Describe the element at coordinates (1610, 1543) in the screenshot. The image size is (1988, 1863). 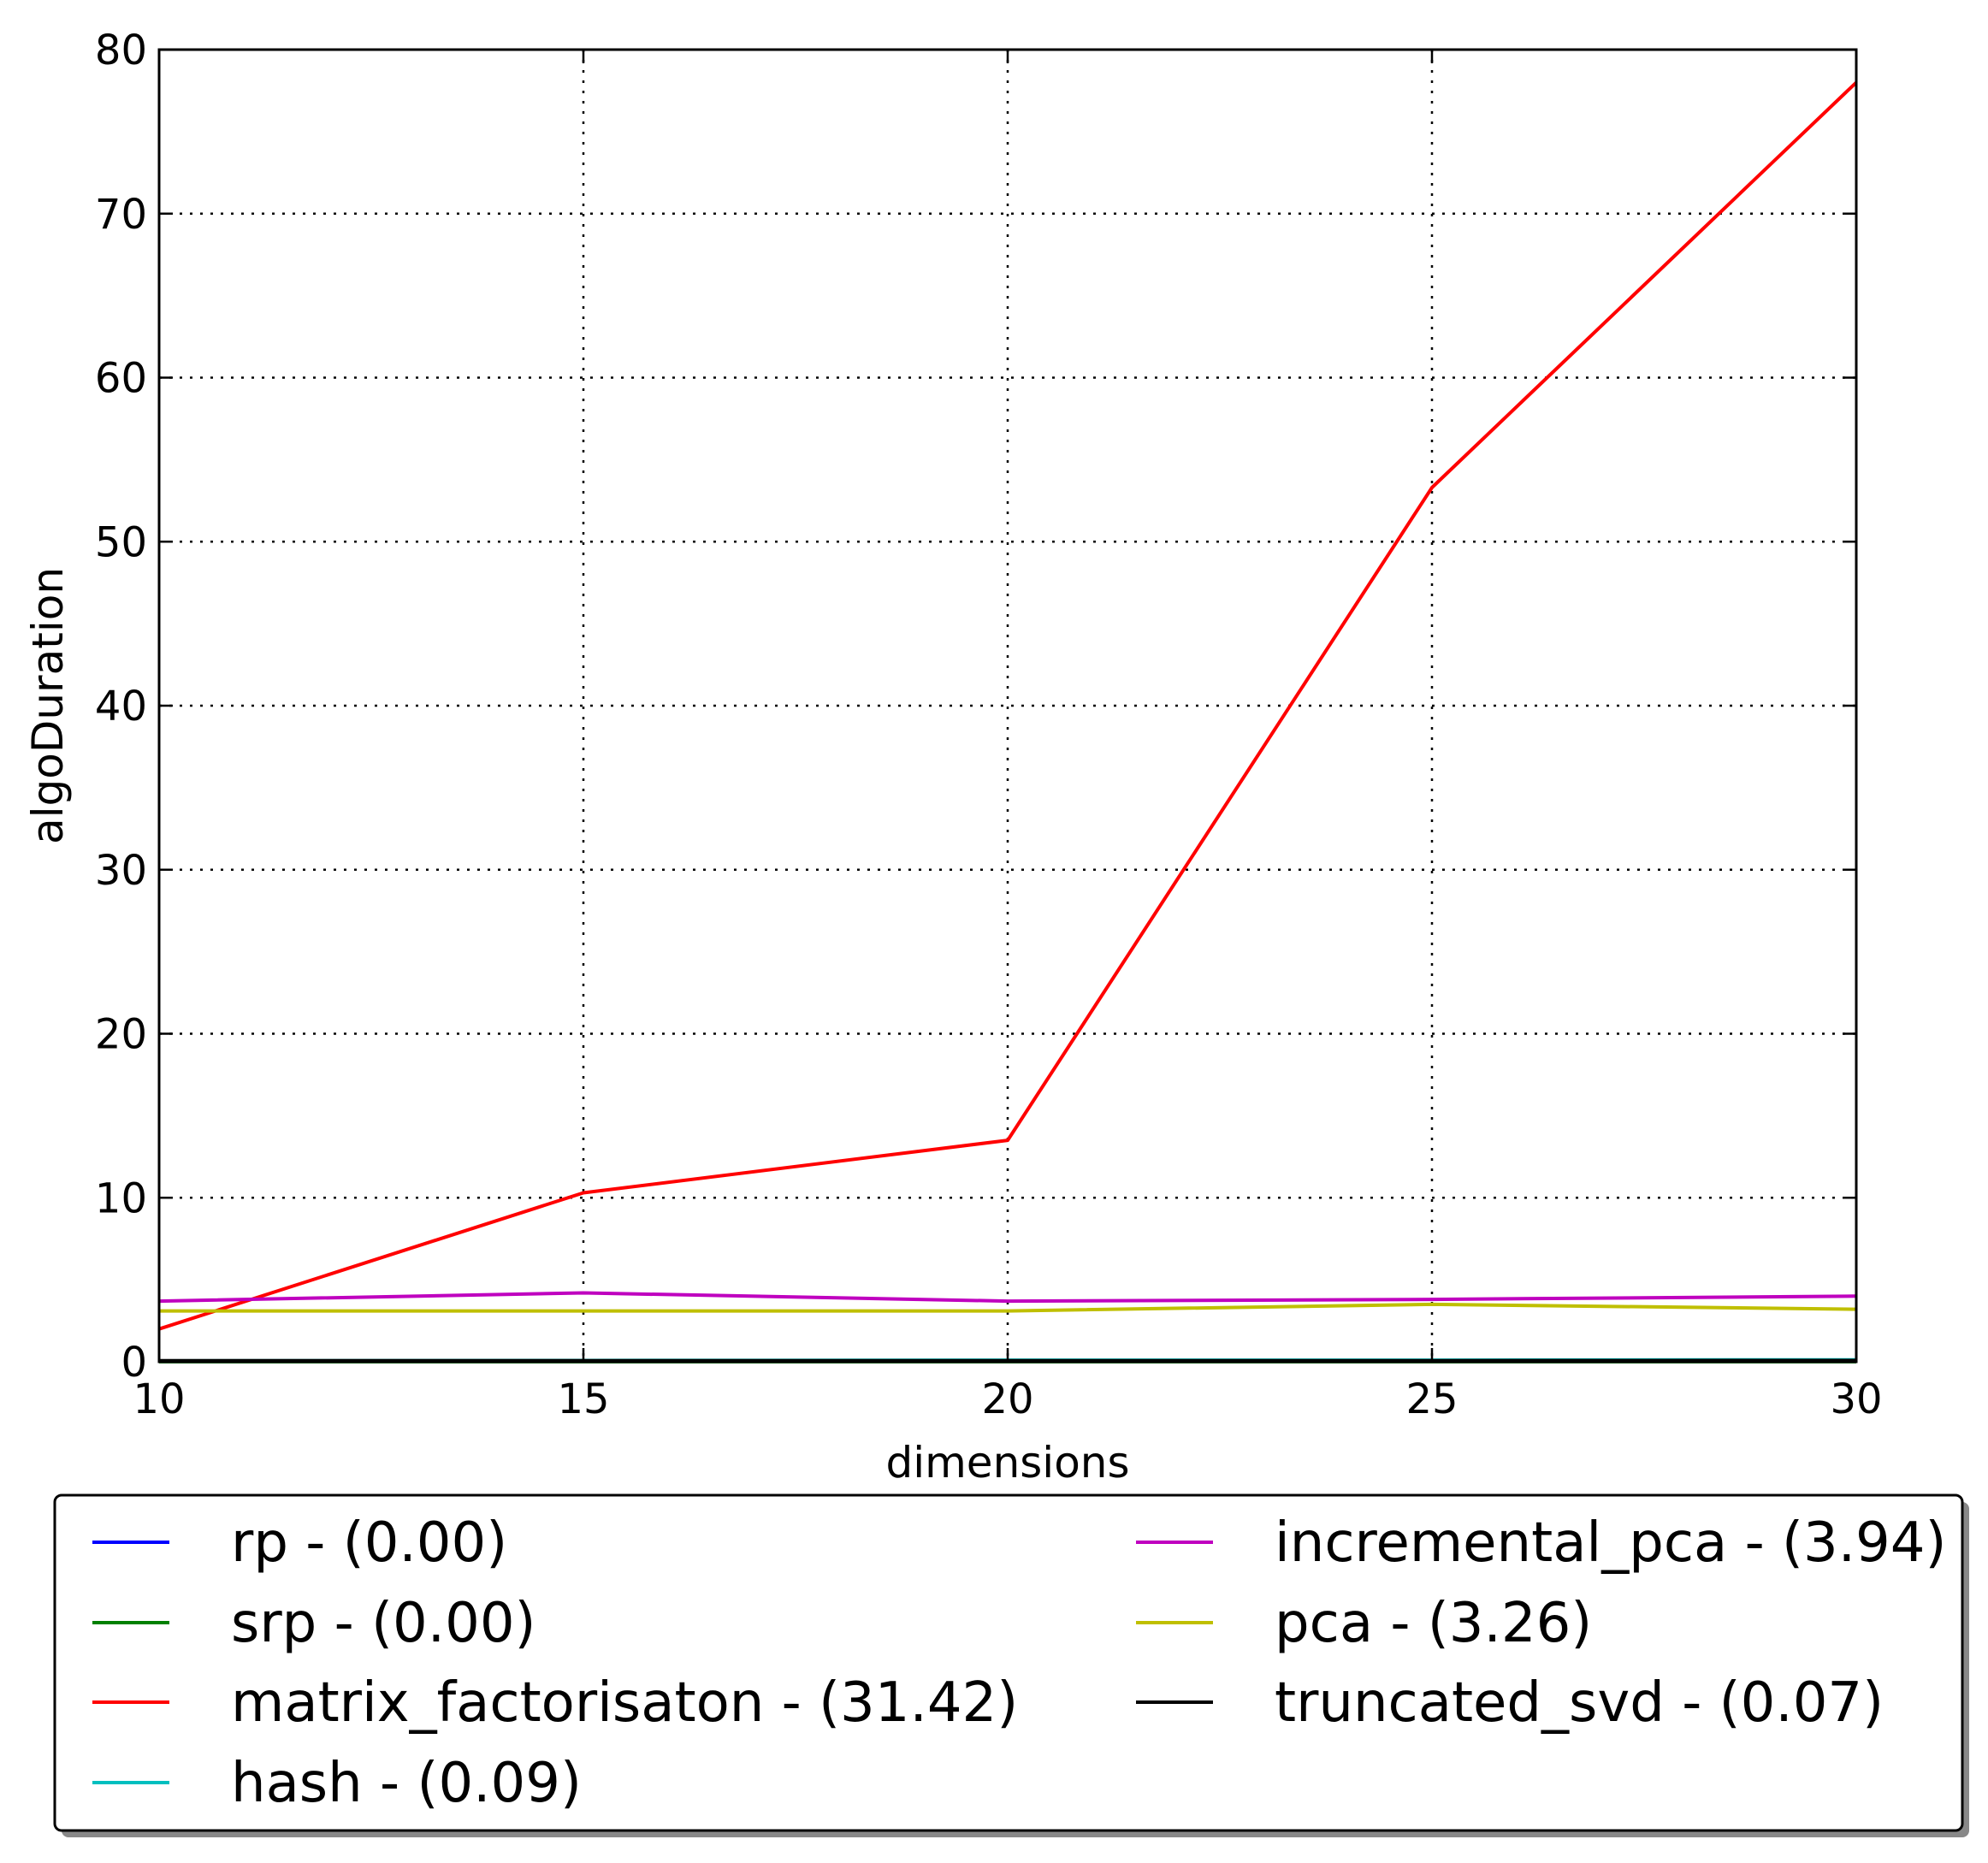
I see `legend-label-incremental-pca: incremental_pca - (3.94)` at that location.